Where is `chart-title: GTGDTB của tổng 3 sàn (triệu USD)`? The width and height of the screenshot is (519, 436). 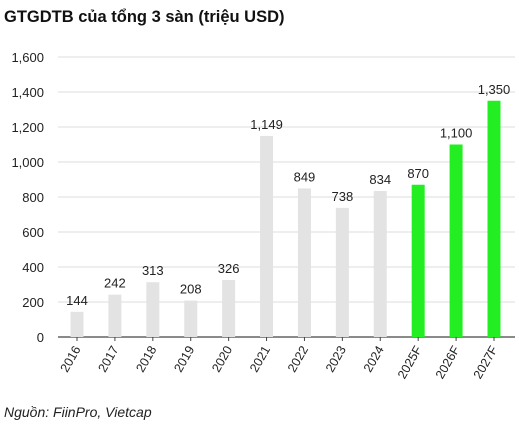
chart-title: GTGDTB của tổng 3 sàn (triệu USD) is located at coordinates (144, 17).